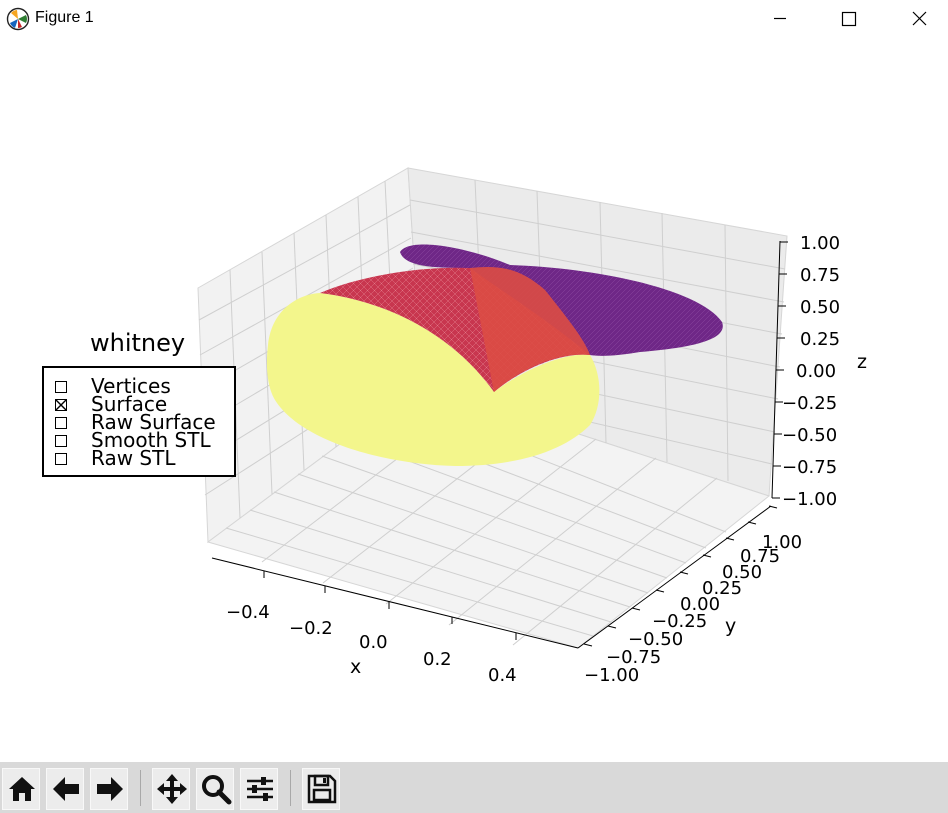 The height and width of the screenshot is (813, 948). What do you see at coordinates (530, 329) in the screenshot?
I see `surface-highlight` at bounding box center [530, 329].